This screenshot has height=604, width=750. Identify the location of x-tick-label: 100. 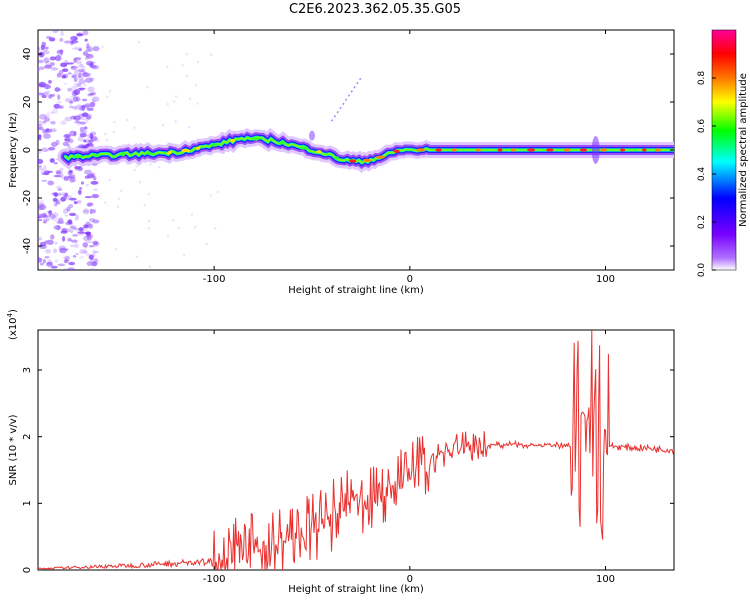
(605, 579).